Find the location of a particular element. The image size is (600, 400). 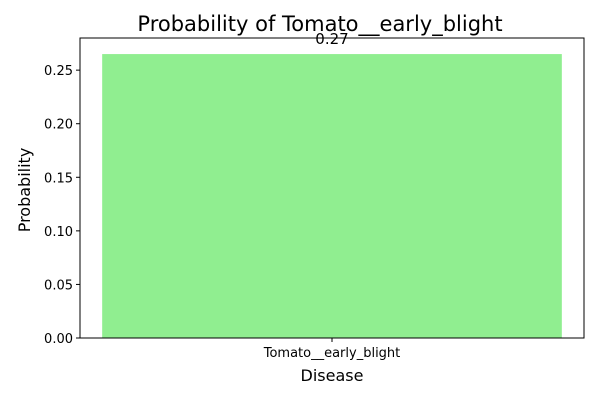

y-tick-label: 0.05 is located at coordinates (58, 285).